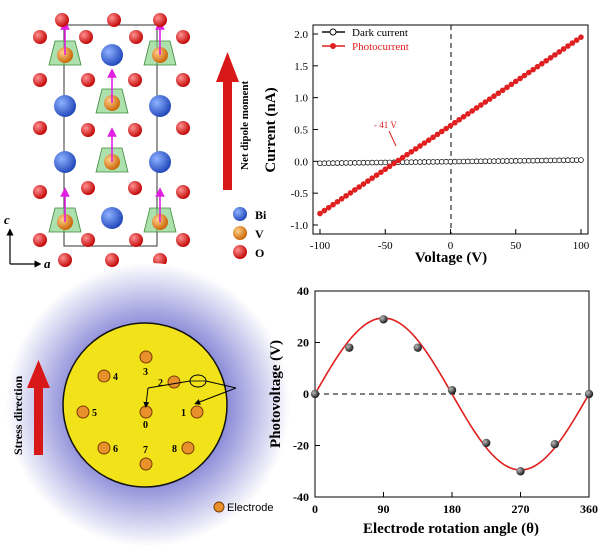 The image size is (600, 545). I want to click on iv-xtick-label: 0, so click(451, 246).